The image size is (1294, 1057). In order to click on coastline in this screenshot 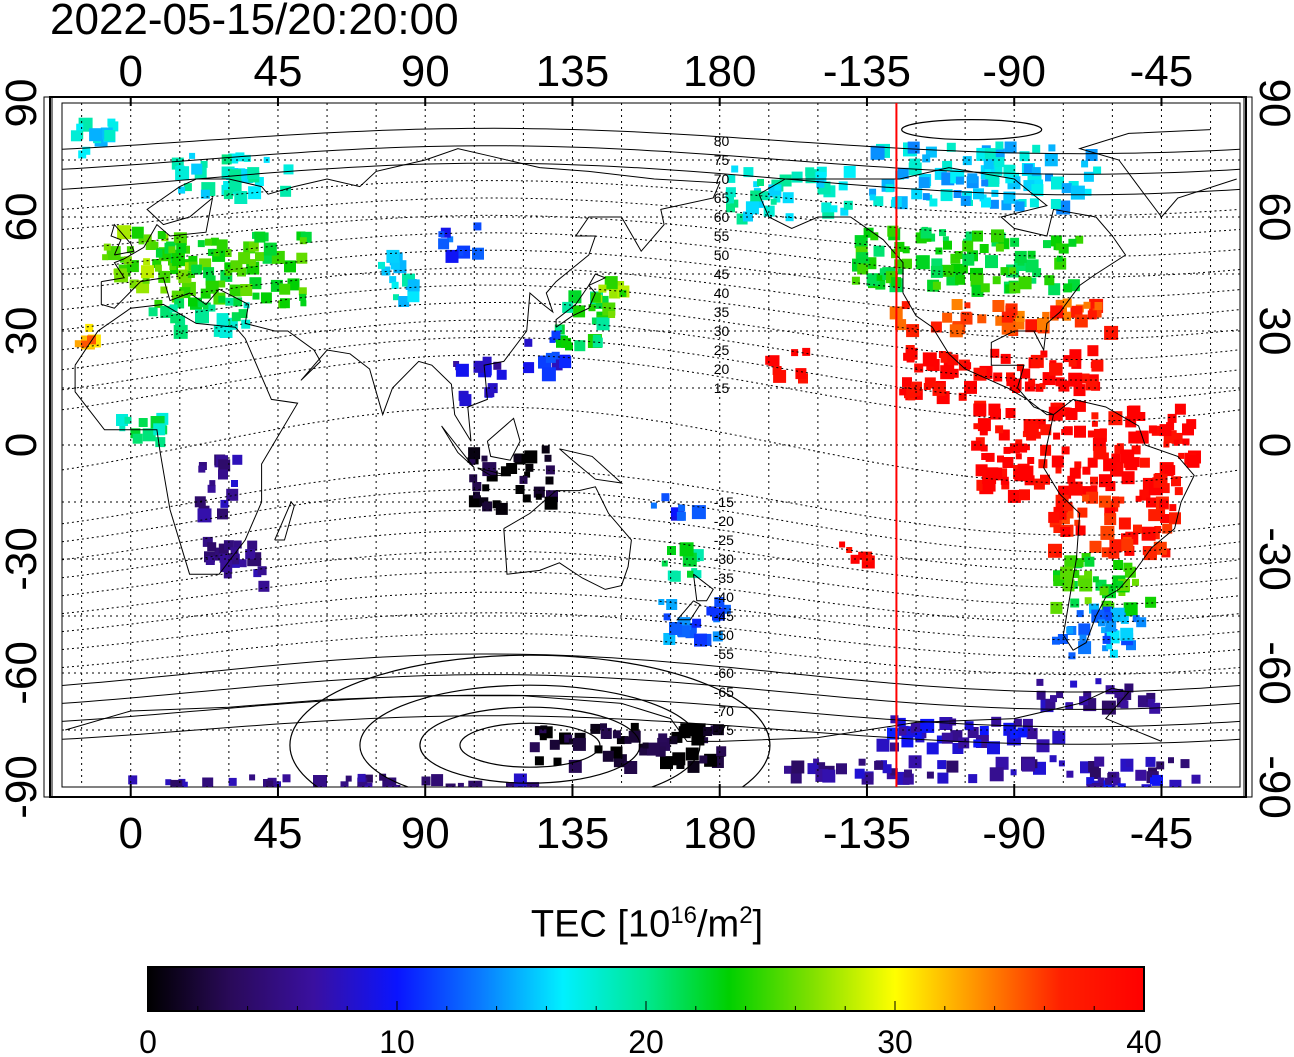, I will do `click(575, 306)`.